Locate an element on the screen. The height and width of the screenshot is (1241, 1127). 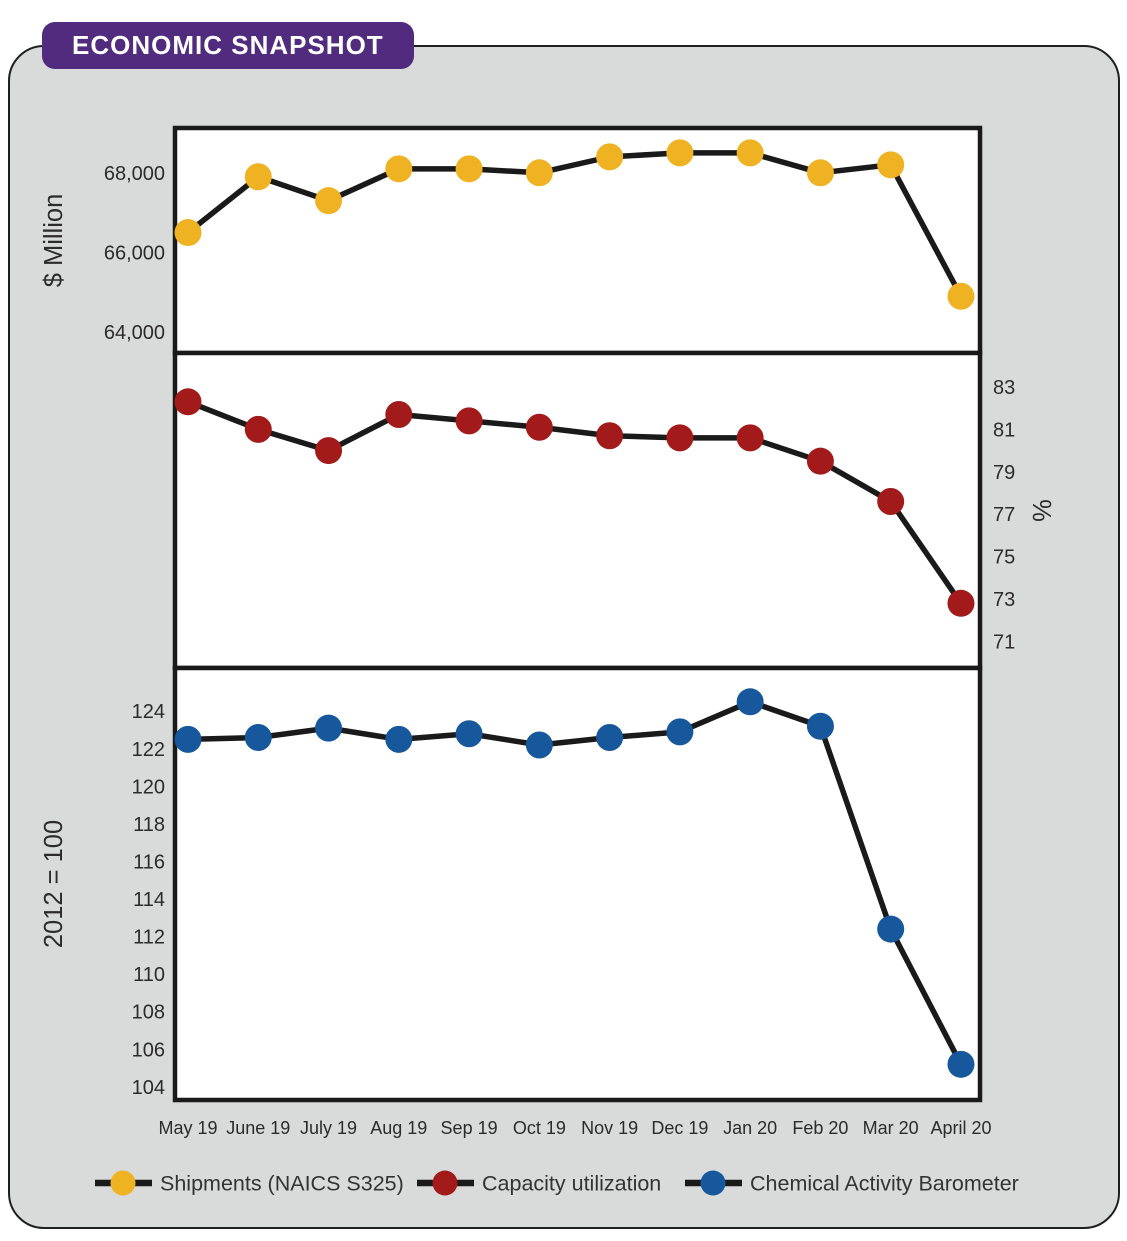
y-axis-title-shipments: $ Million is located at coordinates (54, 241).